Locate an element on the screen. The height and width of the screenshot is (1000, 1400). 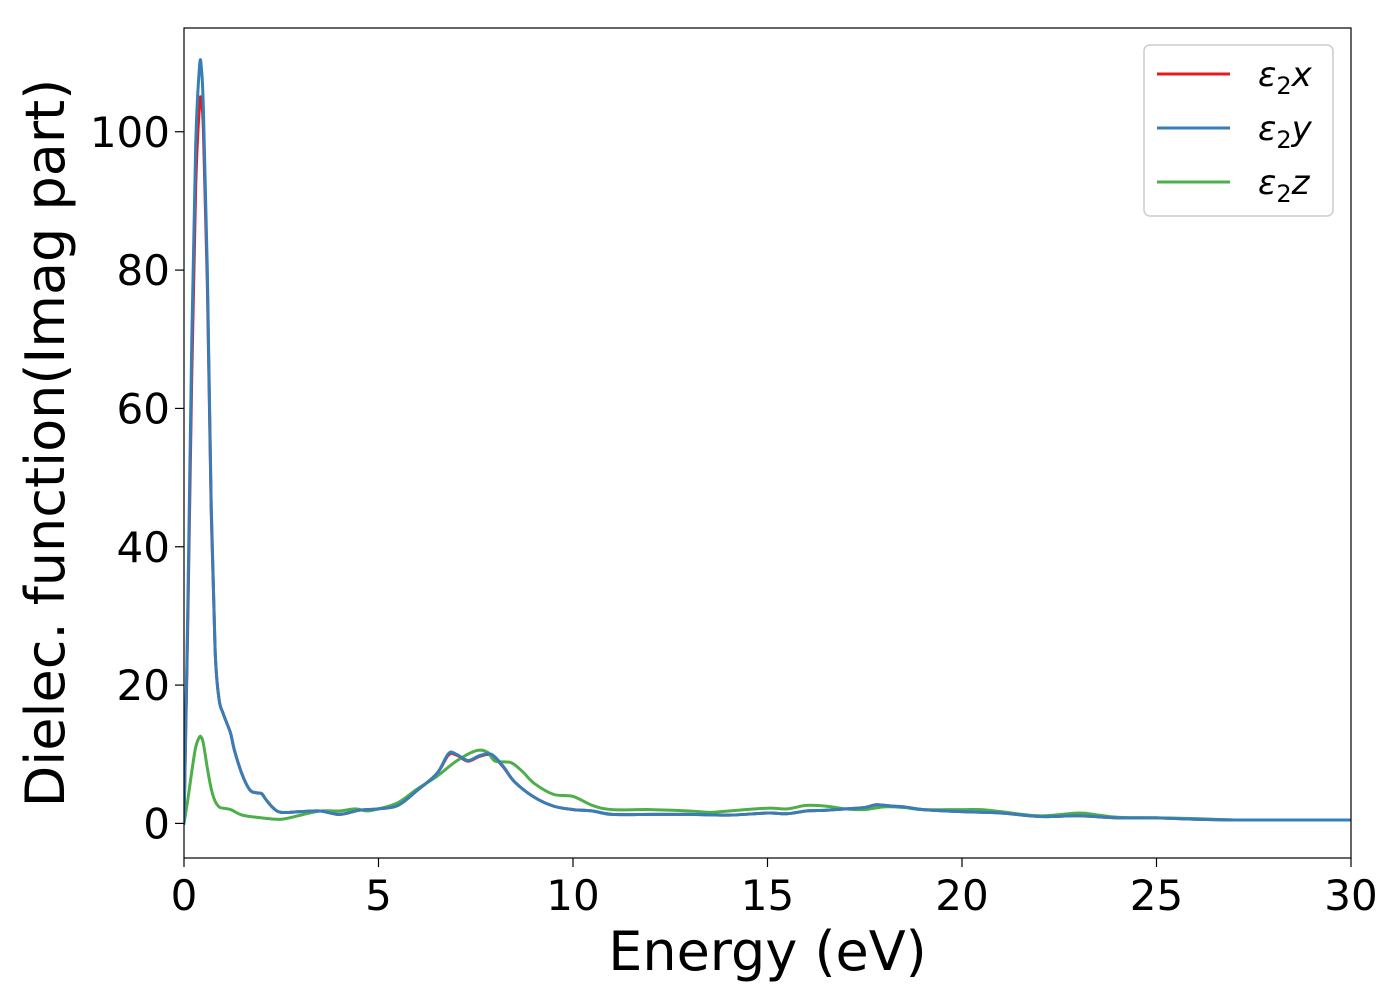
y-tick-label: 60 is located at coordinates (143, 408).